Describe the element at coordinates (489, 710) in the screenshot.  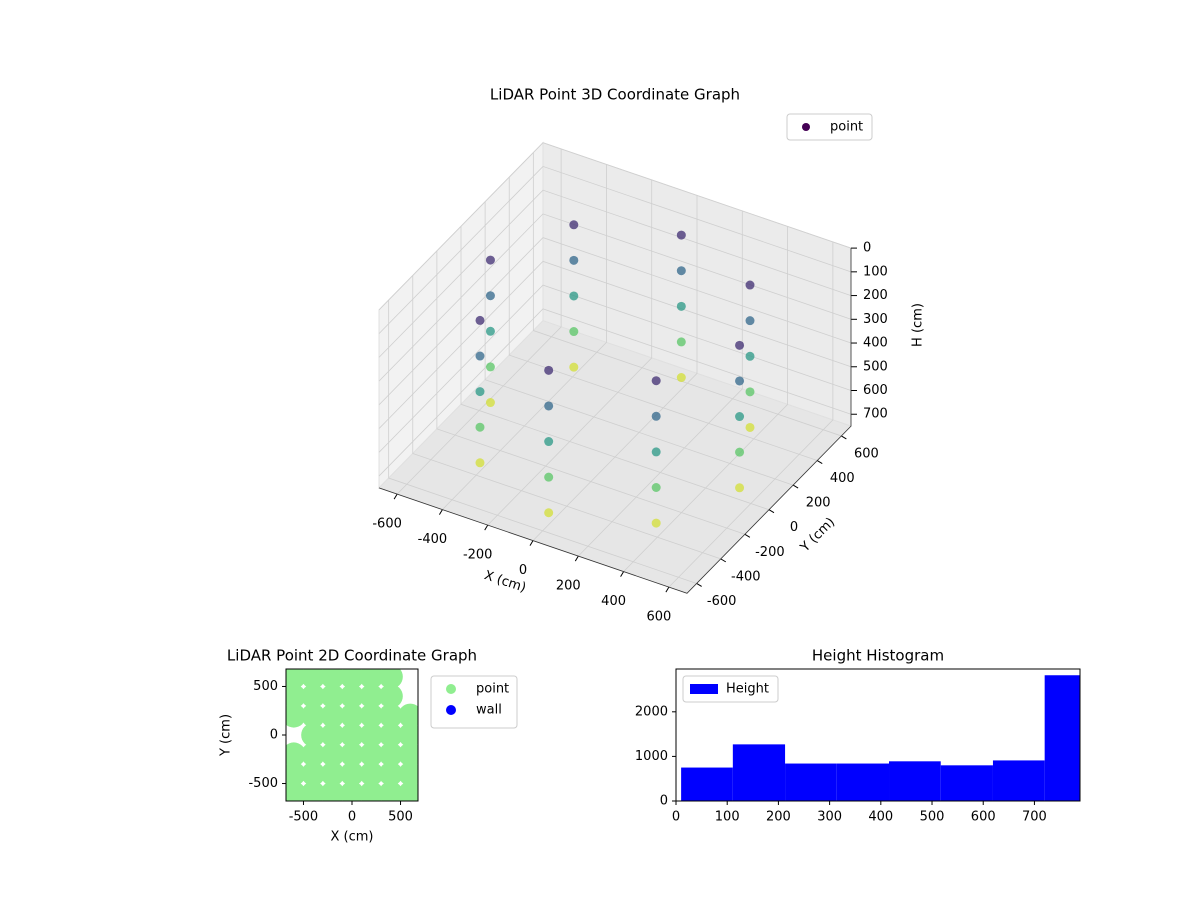
I see `legend-label: wall` at that location.